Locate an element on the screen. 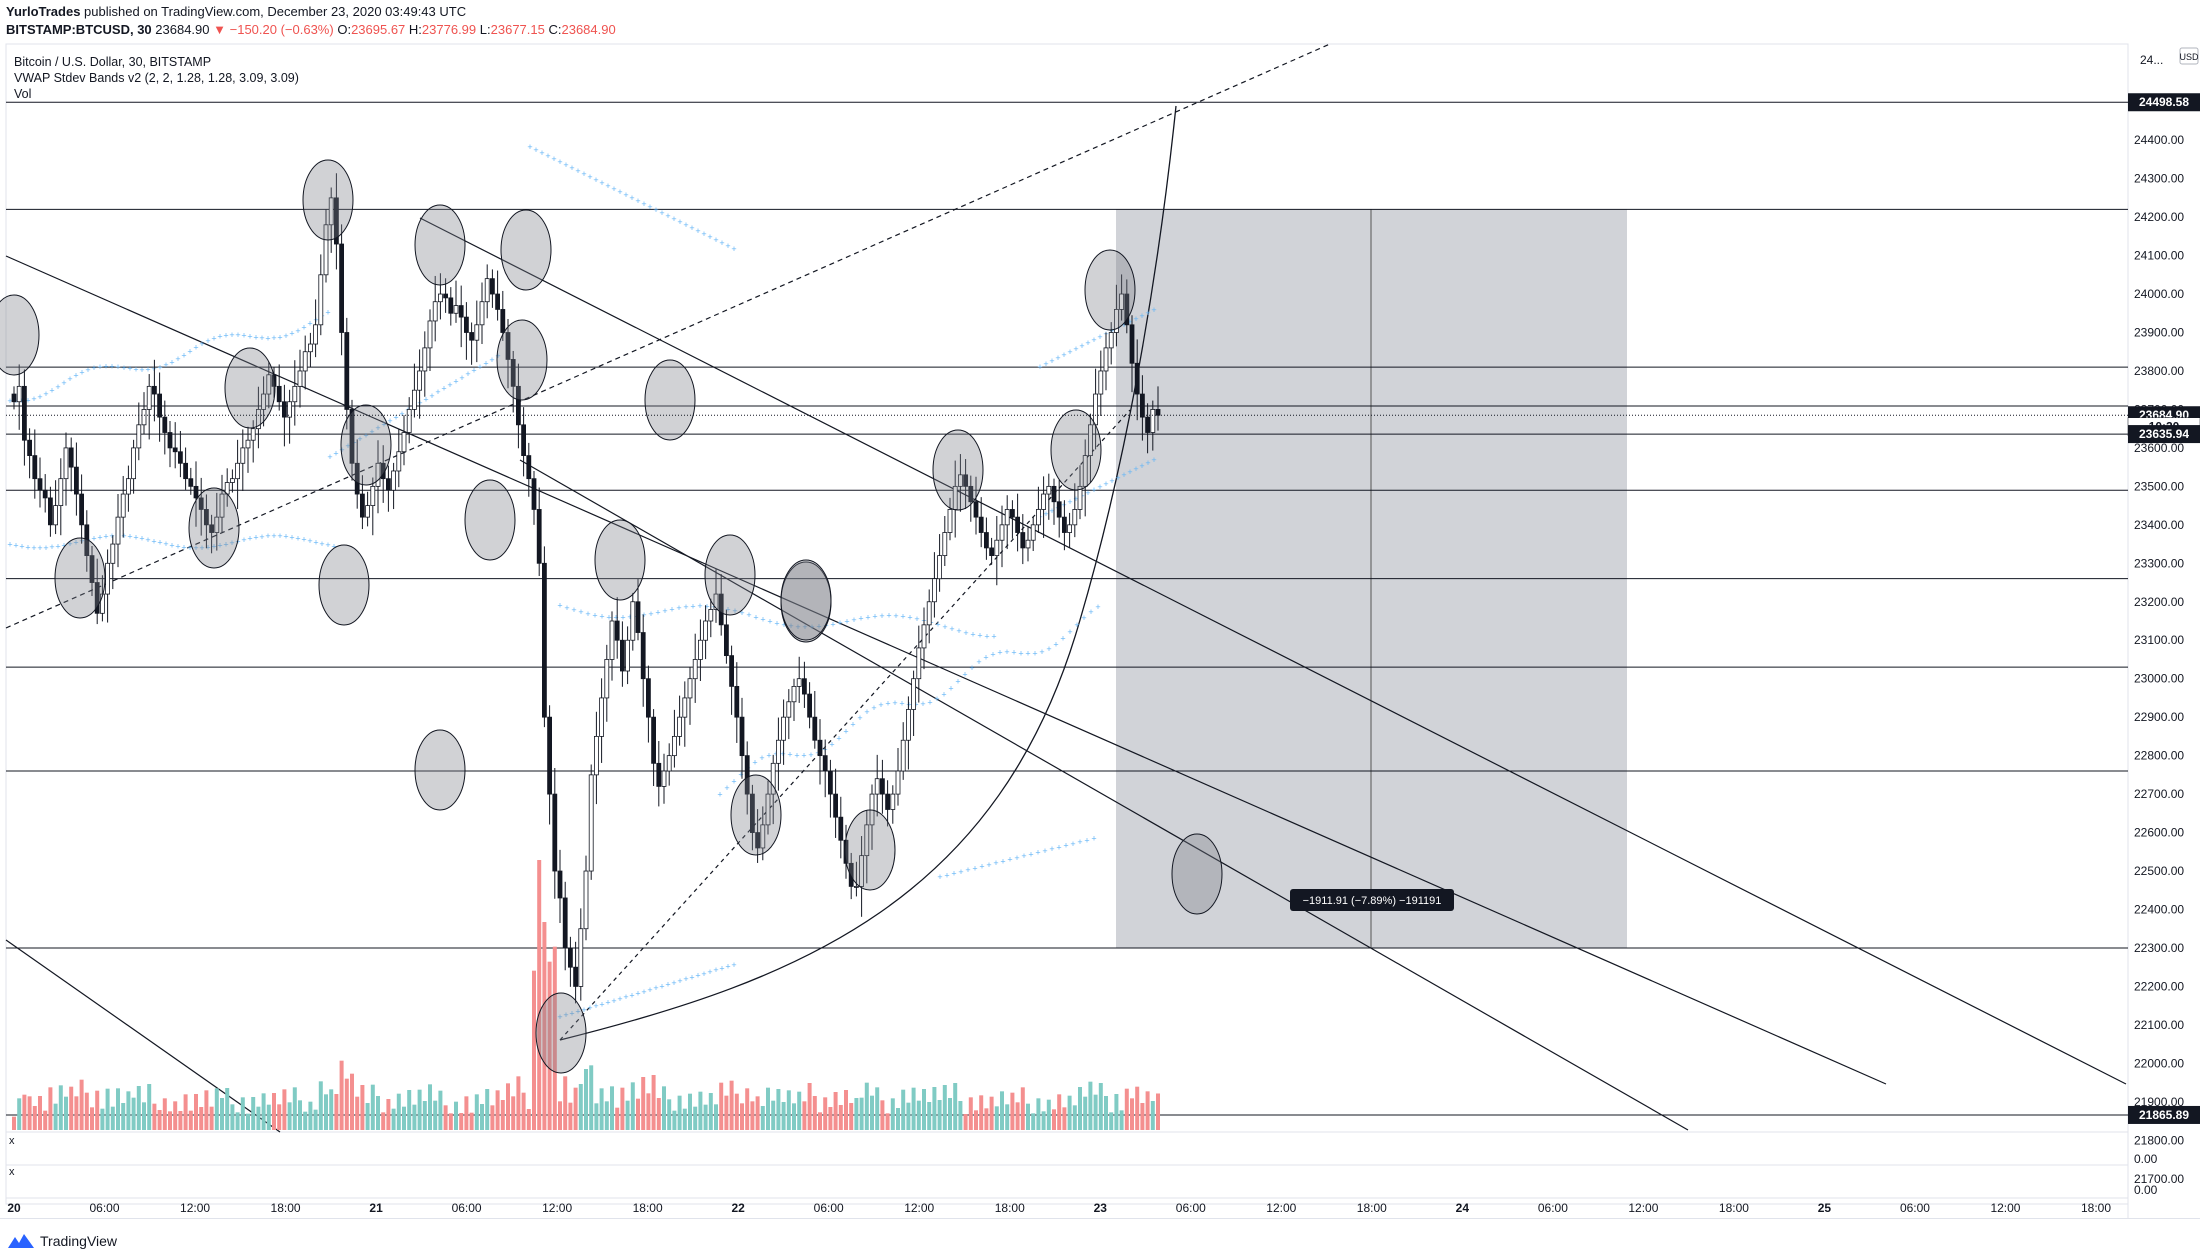 This screenshot has height=1259, width=2200. symbol-label: BITSTAMP:BTCUSD, 30 is located at coordinates (79, 29).